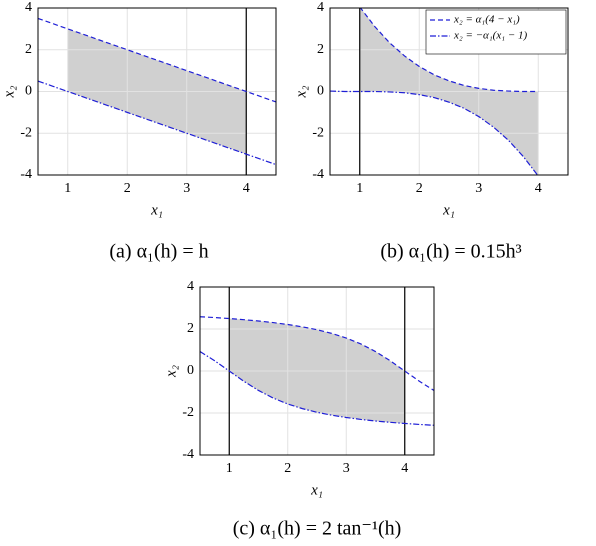 The height and width of the screenshot is (546, 596). What do you see at coordinates (486, 20) in the screenshot?
I see `legend-label: x₂ = α₁(4 − x₁)` at bounding box center [486, 20].